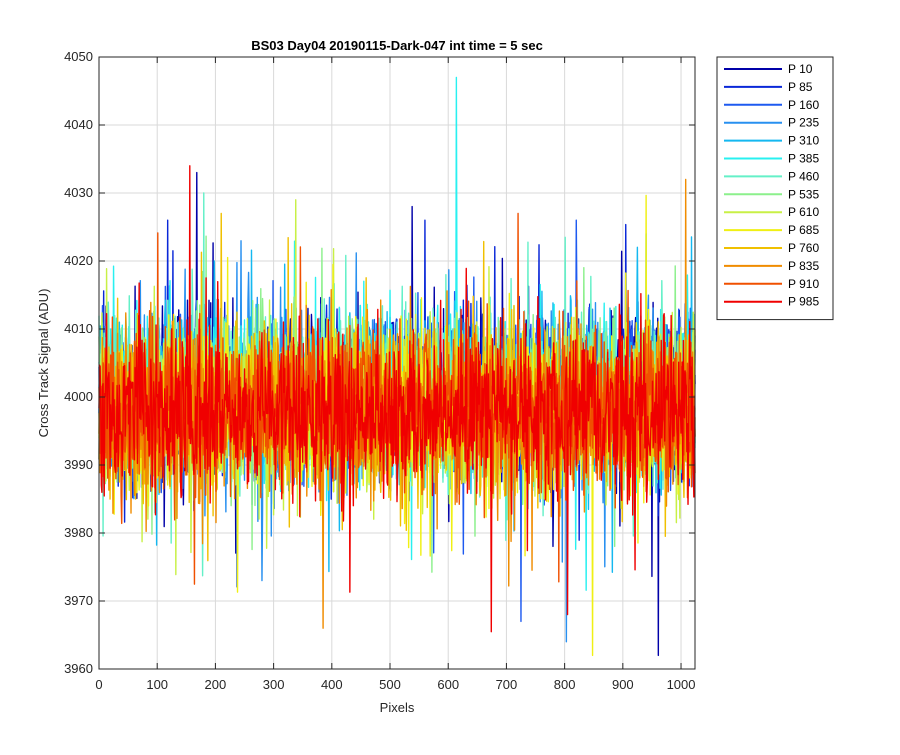 The image size is (900, 755). What do you see at coordinates (803, 248) in the screenshot?
I see `legend-label: P 760` at bounding box center [803, 248].